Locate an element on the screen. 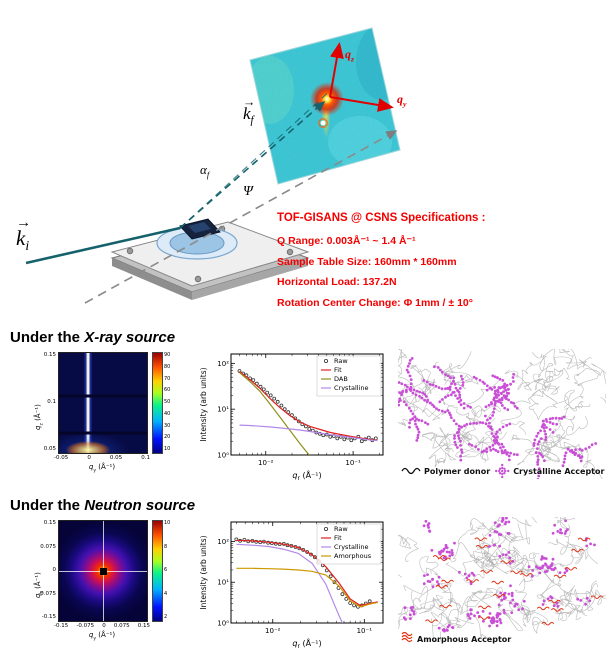  x-tick-labels: -0.15 -0.075 0 0.075 0.15 is located at coordinates (102, 626).